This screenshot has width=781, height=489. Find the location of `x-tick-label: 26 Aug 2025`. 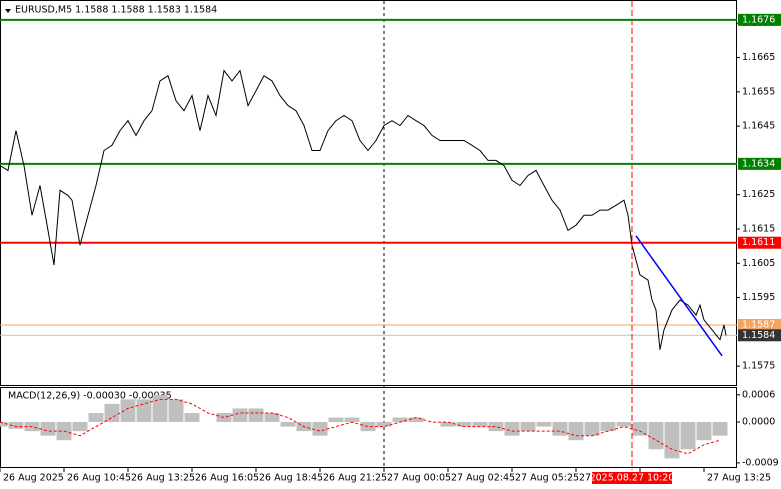

x-tick-label: 26 Aug 2025 is located at coordinates (33, 478).